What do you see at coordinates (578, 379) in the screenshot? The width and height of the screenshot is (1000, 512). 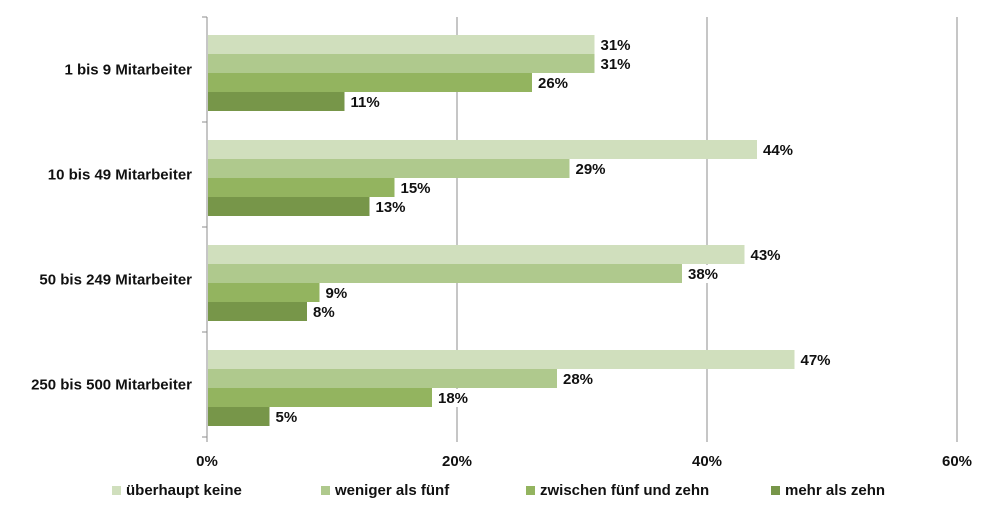 I see `data-label: 28%` at bounding box center [578, 379].